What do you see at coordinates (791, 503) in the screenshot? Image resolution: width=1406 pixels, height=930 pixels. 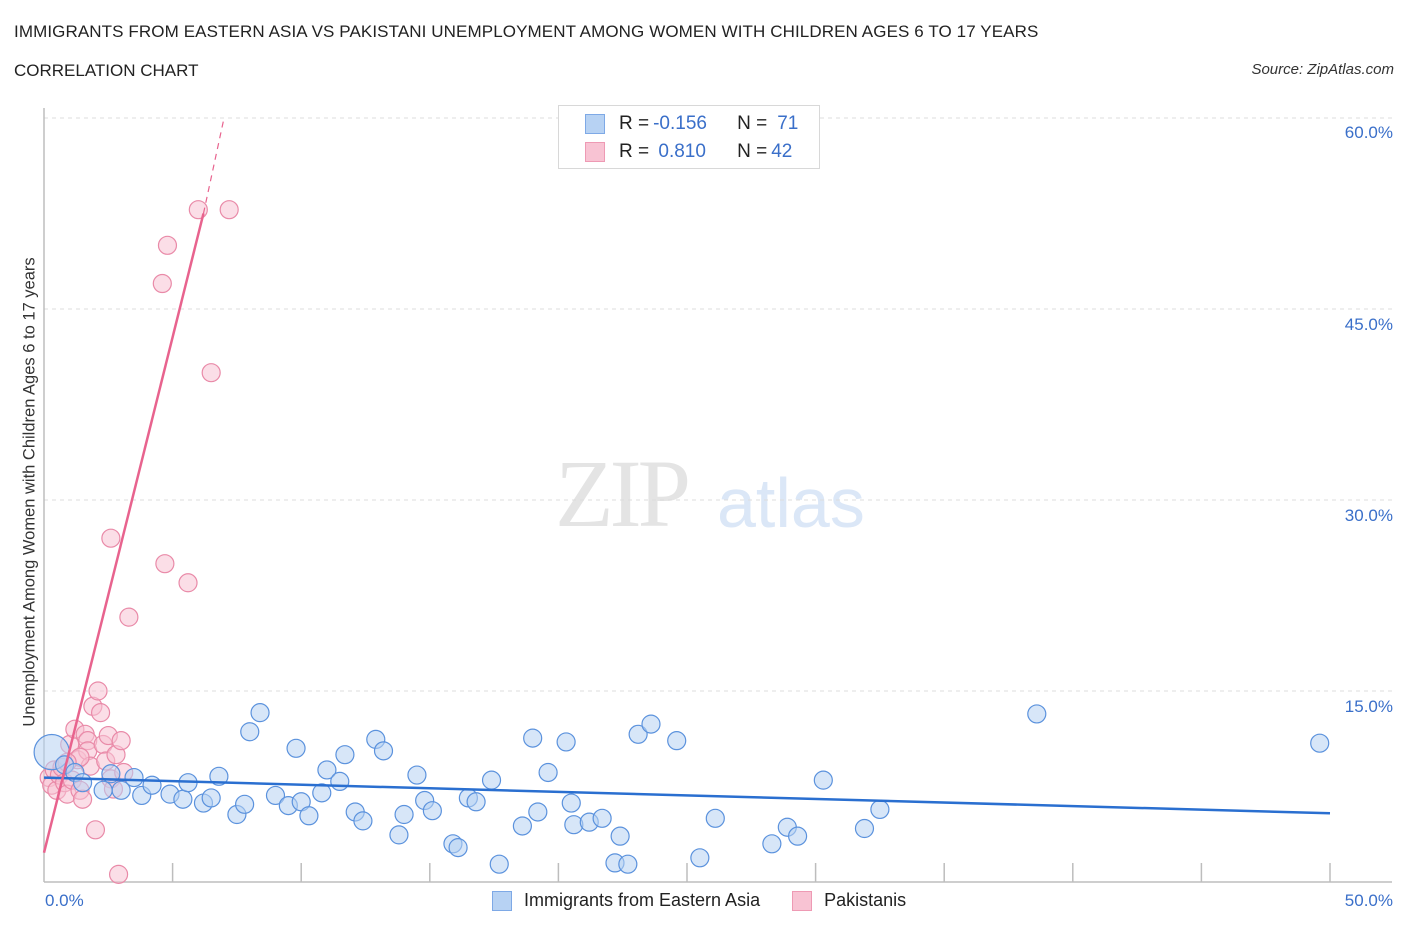 I see `watermark-atlas: atlas` at bounding box center [791, 503].